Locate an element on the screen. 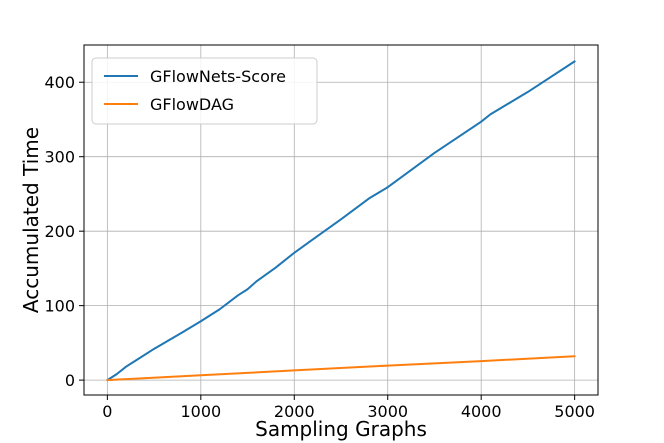 Image resolution: width=664 pixels, height=443 pixels. legend-label-2: GFlowDAG is located at coordinates (192, 104).